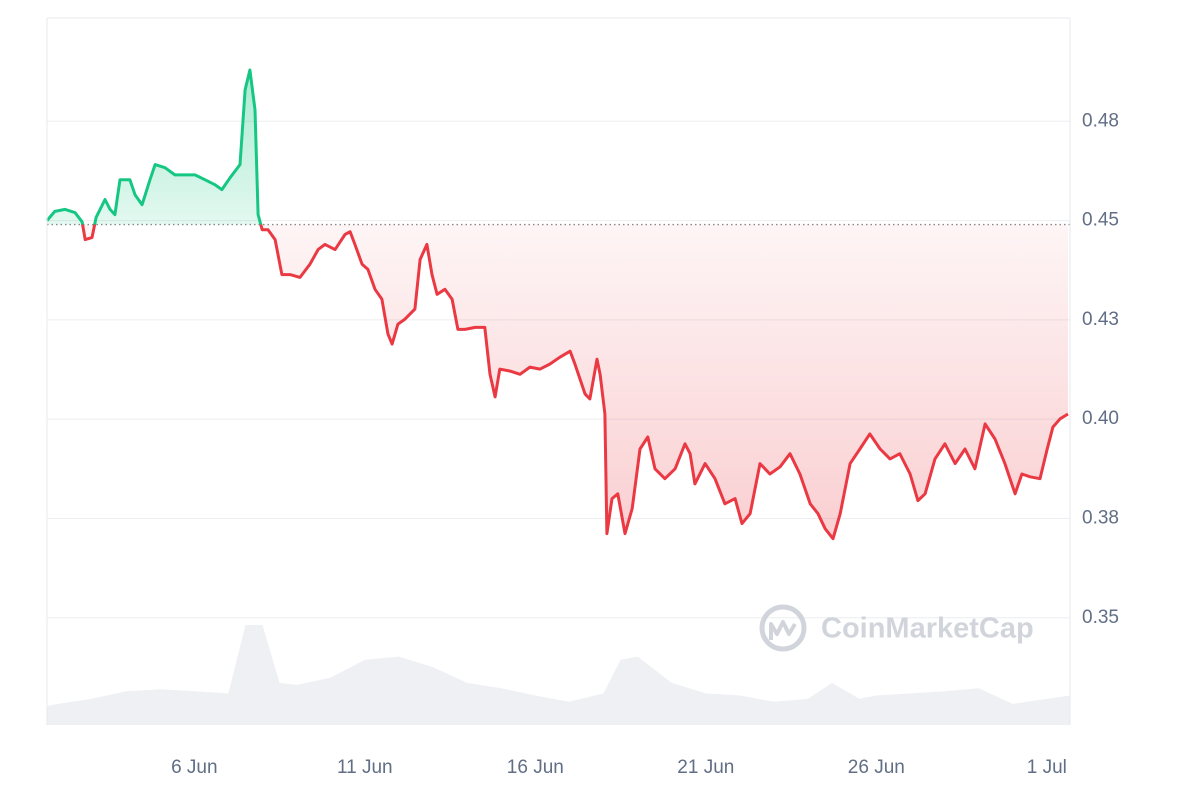 This screenshot has width=1200, height=800. What do you see at coordinates (558, 675) in the screenshot?
I see `volume-area` at bounding box center [558, 675].